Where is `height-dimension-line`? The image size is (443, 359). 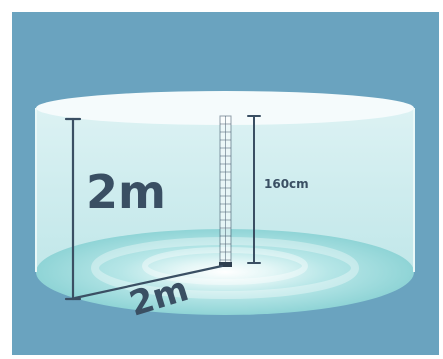 height-dimension-line is located at coordinates (73, 209).